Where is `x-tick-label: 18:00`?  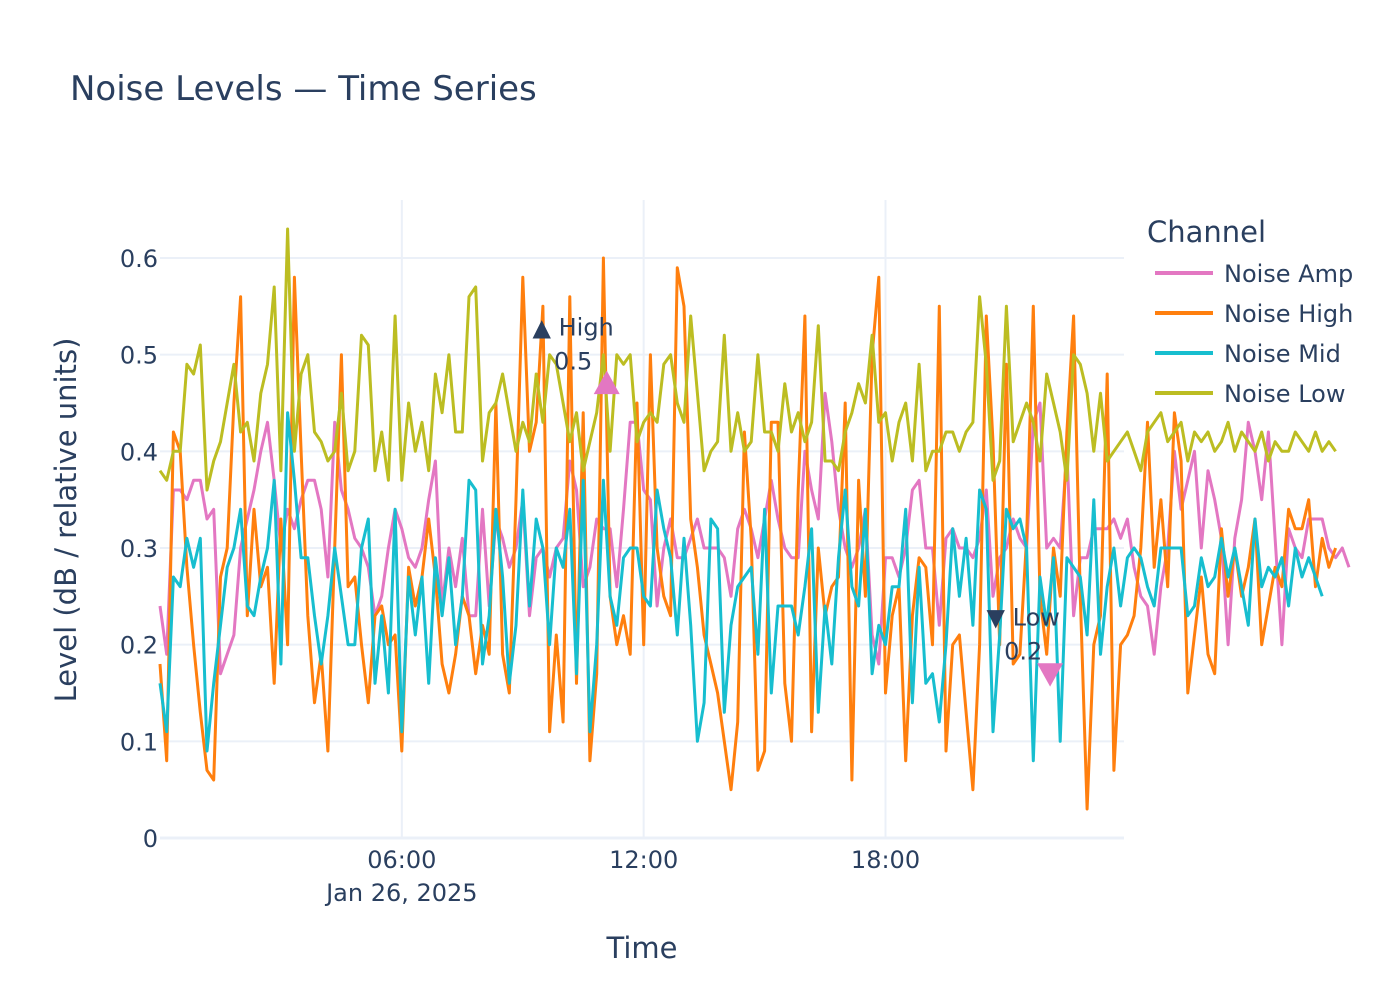 x-tick-label: 18:00 is located at coordinates (885, 860).